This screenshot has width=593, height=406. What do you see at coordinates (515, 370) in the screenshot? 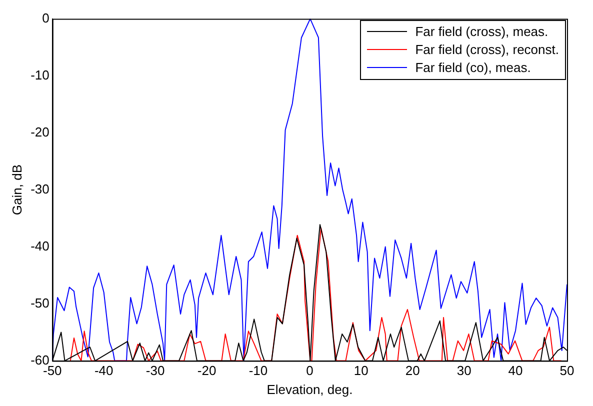
I see `x-tick-label: 40` at bounding box center [515, 370].